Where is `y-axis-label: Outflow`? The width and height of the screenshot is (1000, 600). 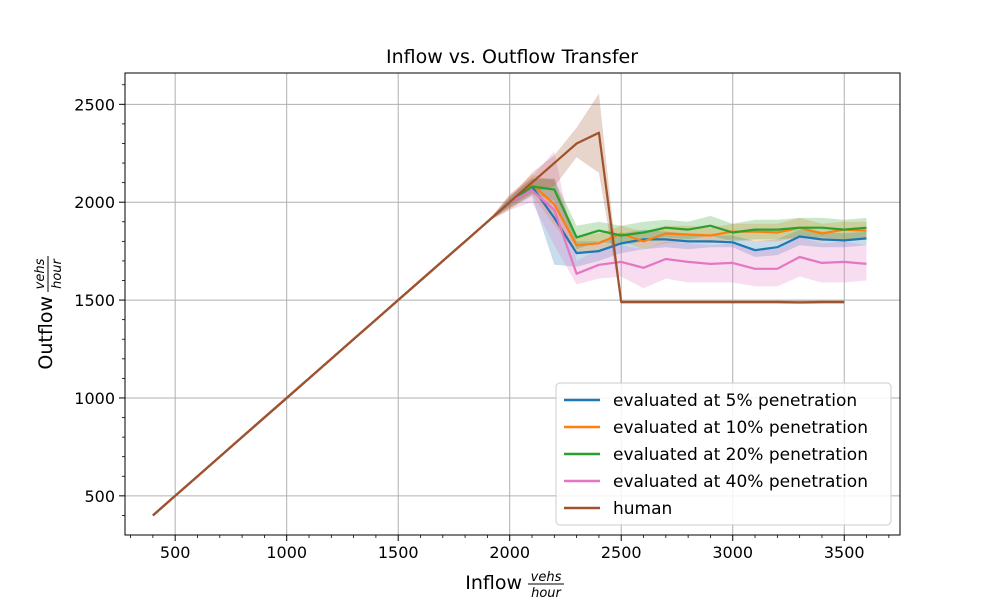 y-axis-label: Outflow is located at coordinates (46, 333).